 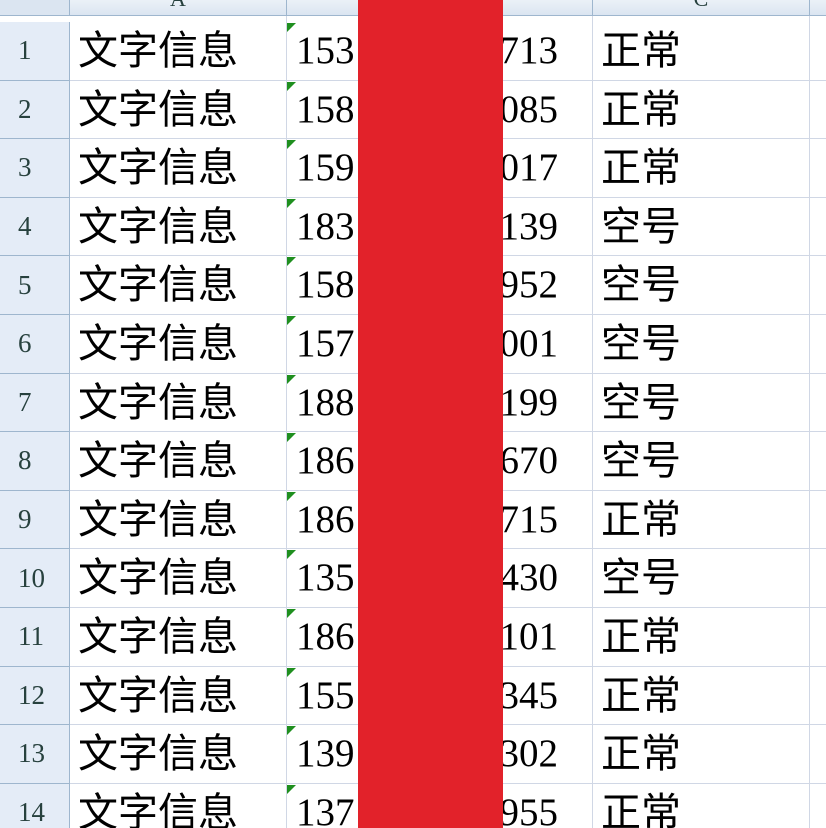 I want to click on row-header: 11, so click(x=35, y=637).